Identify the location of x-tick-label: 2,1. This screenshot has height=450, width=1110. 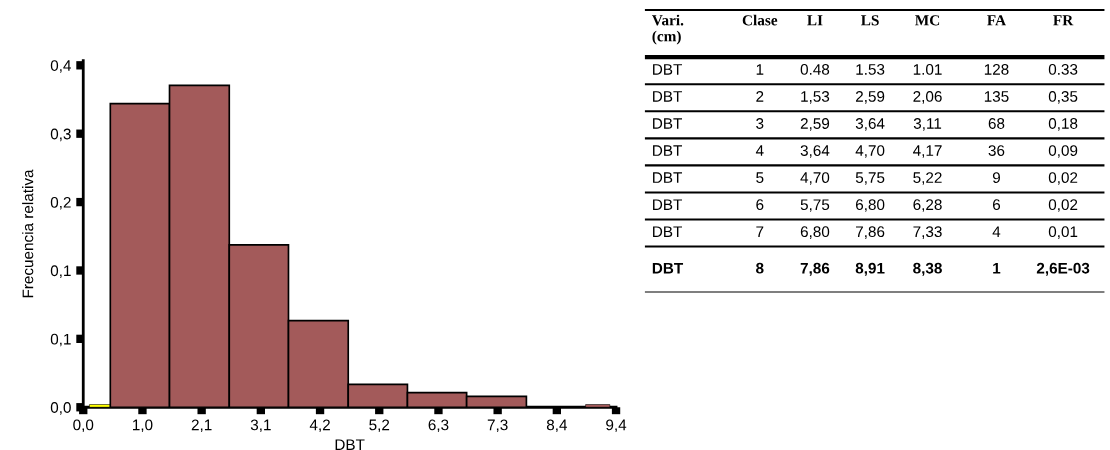
(201, 426).